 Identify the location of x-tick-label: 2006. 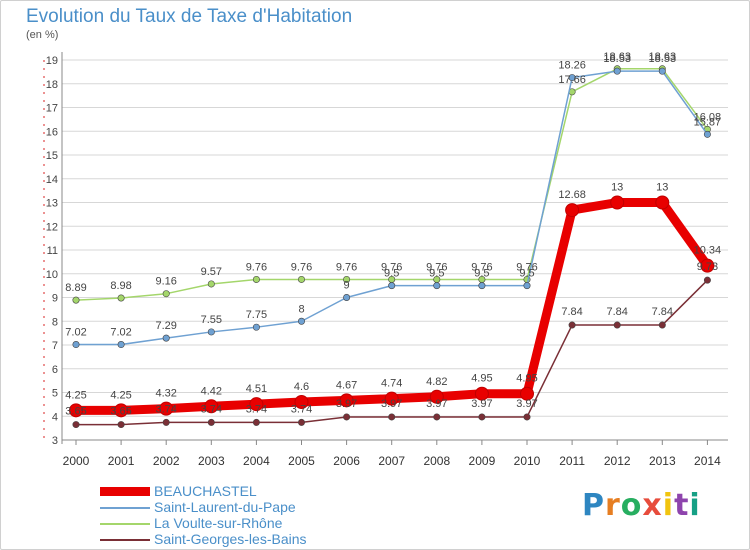
(346, 461).